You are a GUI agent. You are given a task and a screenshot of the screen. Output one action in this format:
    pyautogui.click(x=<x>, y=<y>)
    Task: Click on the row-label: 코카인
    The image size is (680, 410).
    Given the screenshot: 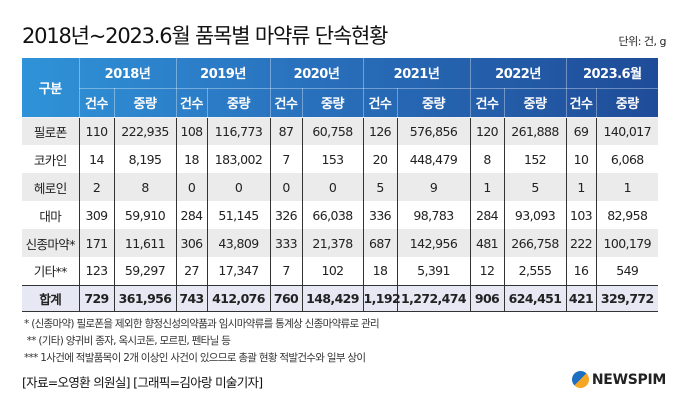 What is the action you would take?
    pyautogui.click(x=51, y=159)
    